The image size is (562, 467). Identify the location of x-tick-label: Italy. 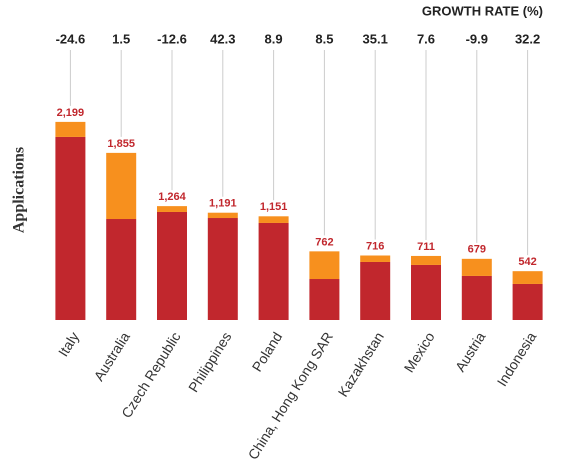
(68, 344).